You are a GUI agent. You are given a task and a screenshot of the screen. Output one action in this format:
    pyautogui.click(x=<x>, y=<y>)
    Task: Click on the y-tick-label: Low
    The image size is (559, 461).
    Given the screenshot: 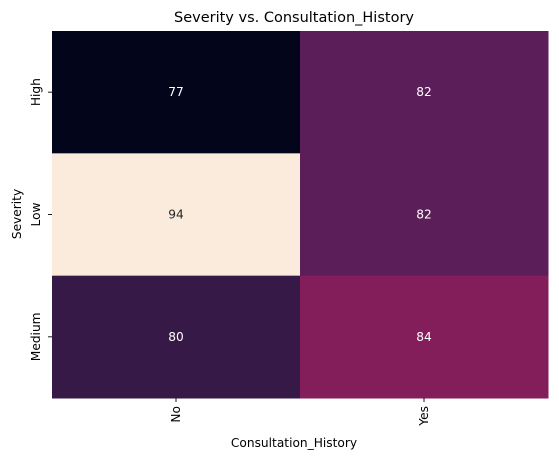 What is the action you would take?
    pyautogui.click(x=36, y=214)
    